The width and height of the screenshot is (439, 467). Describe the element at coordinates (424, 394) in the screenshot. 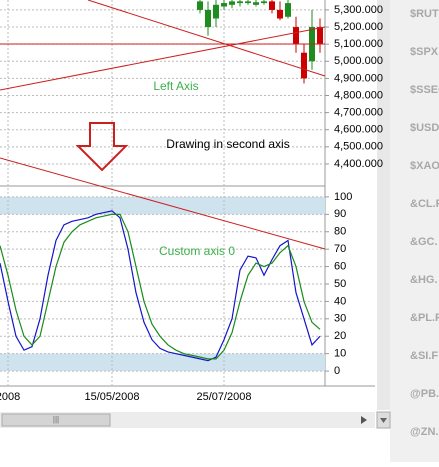

I see `symbol: @PB.` at that location.